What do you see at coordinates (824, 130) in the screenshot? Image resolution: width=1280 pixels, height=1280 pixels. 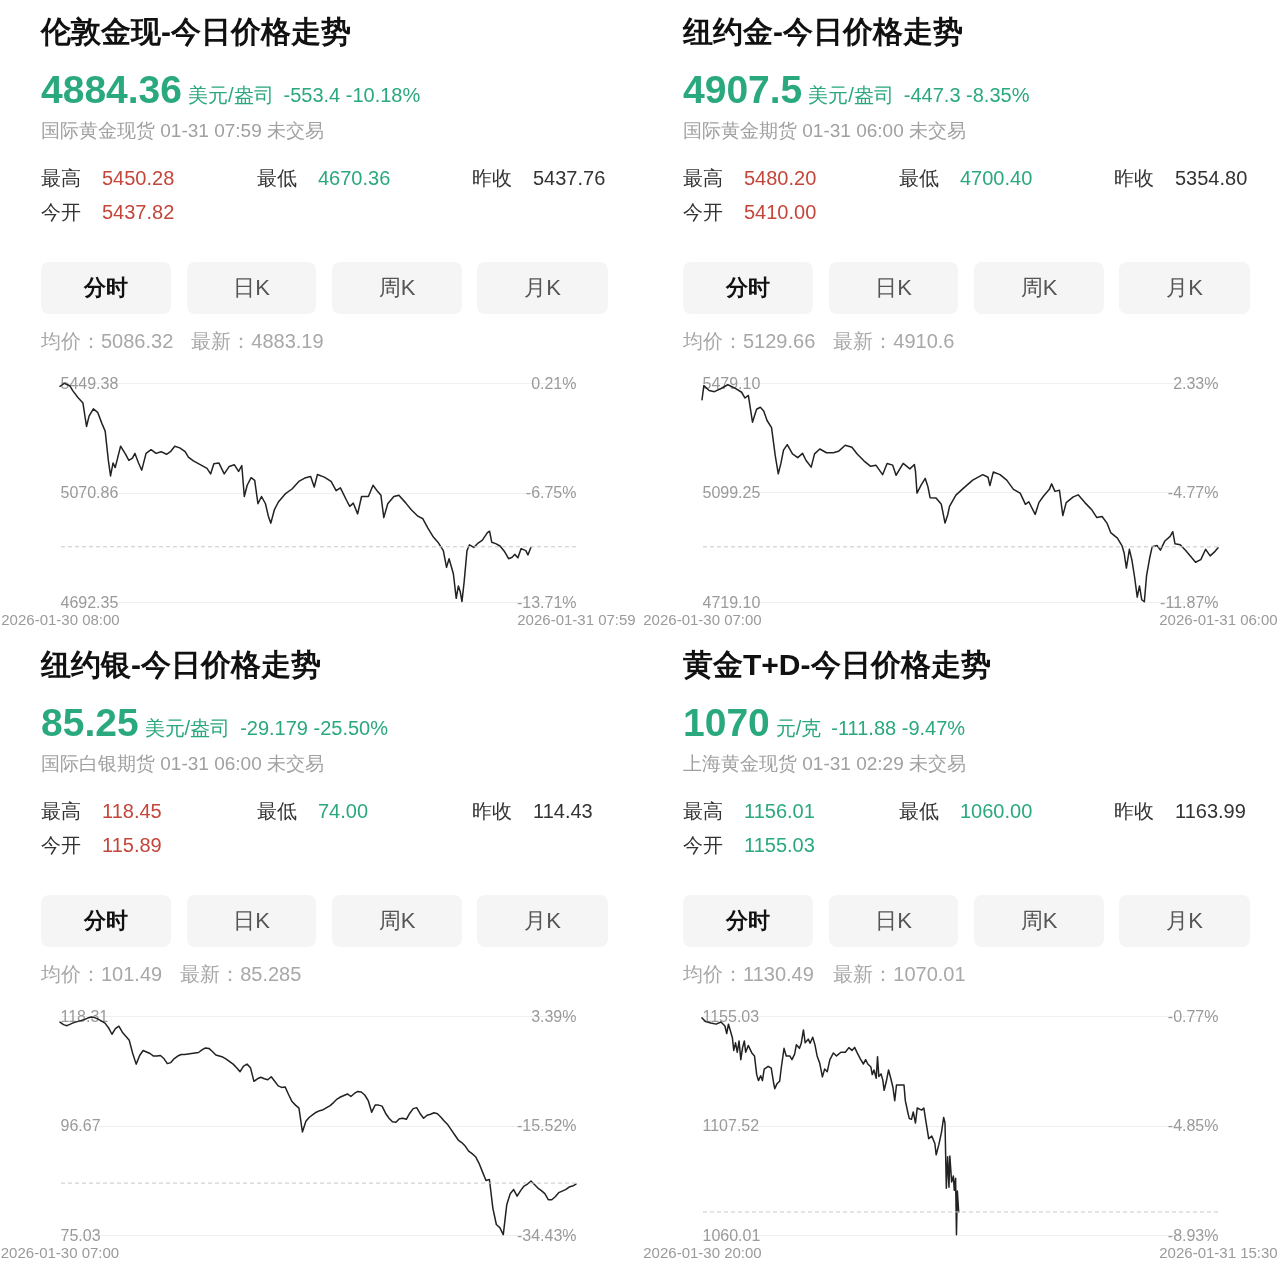 I see `chart-subtitle: 国际黄金期货 01-31 06:00 未交易` at bounding box center [824, 130].